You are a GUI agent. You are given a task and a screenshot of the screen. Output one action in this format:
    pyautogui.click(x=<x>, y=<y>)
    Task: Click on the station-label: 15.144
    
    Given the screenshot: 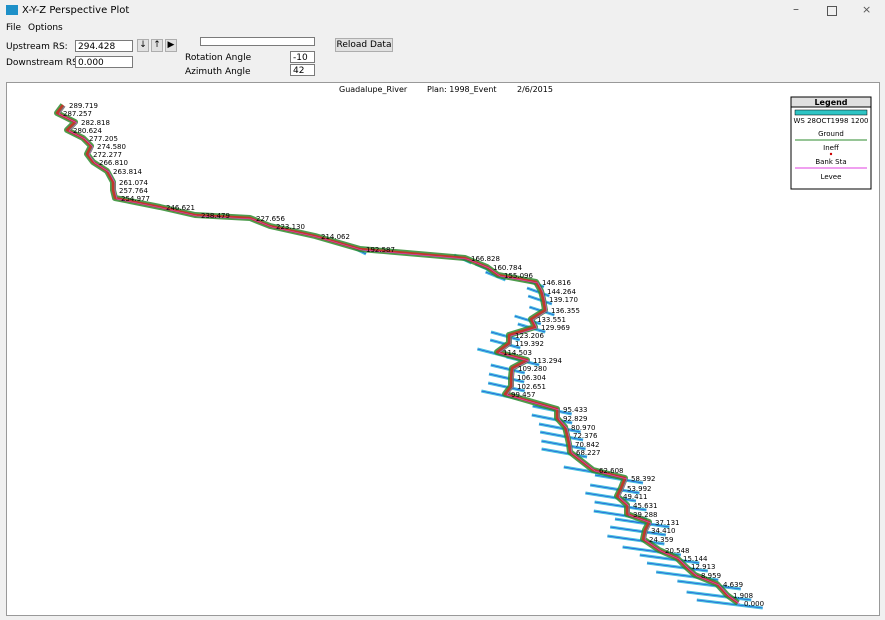 What is the action you would take?
    pyautogui.click(x=695, y=559)
    